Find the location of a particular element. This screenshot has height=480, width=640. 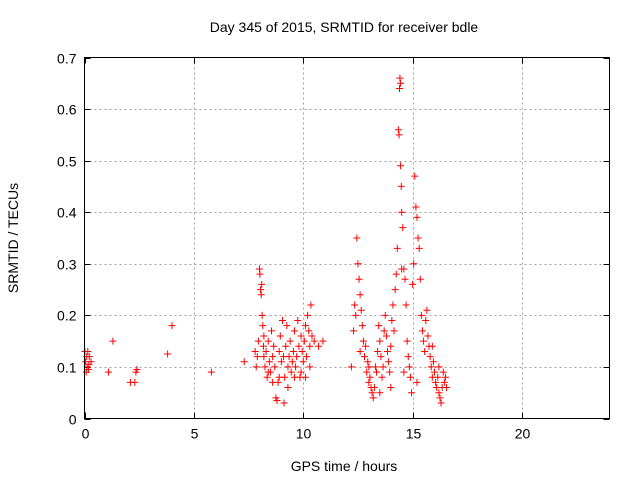

x-tick-label: 20 is located at coordinates (523, 434).